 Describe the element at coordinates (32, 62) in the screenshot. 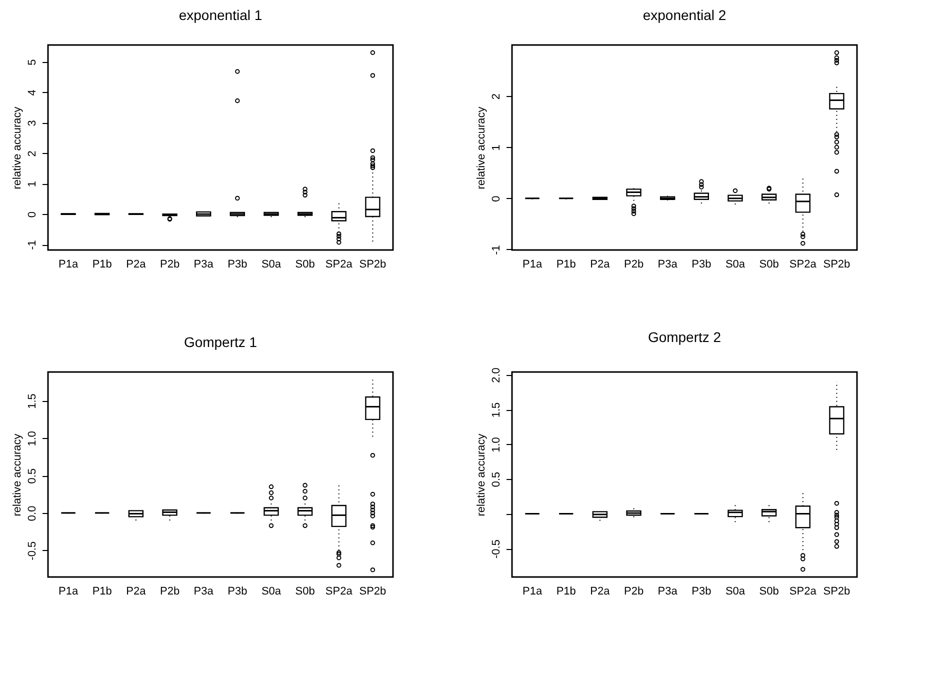

I see `y-tick-label: 5` at that location.